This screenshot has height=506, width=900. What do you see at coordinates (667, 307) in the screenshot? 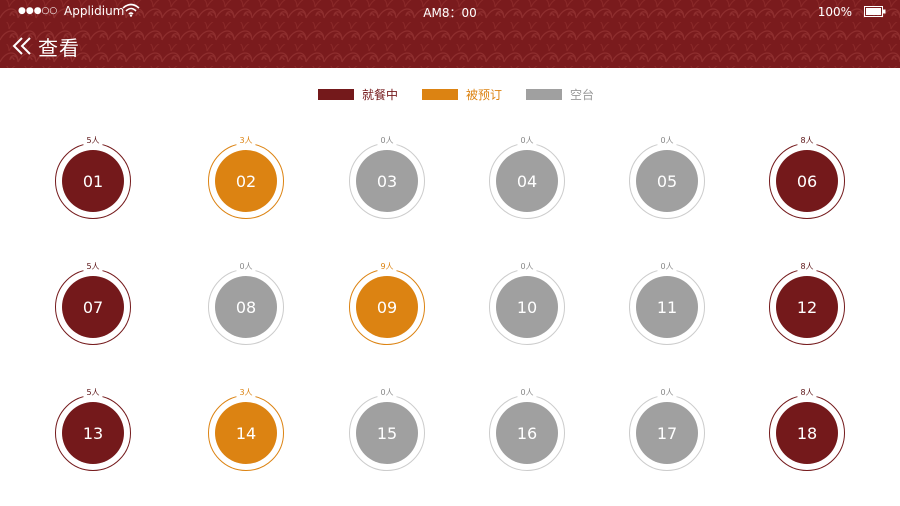
I see `table-number: 11` at bounding box center [667, 307].